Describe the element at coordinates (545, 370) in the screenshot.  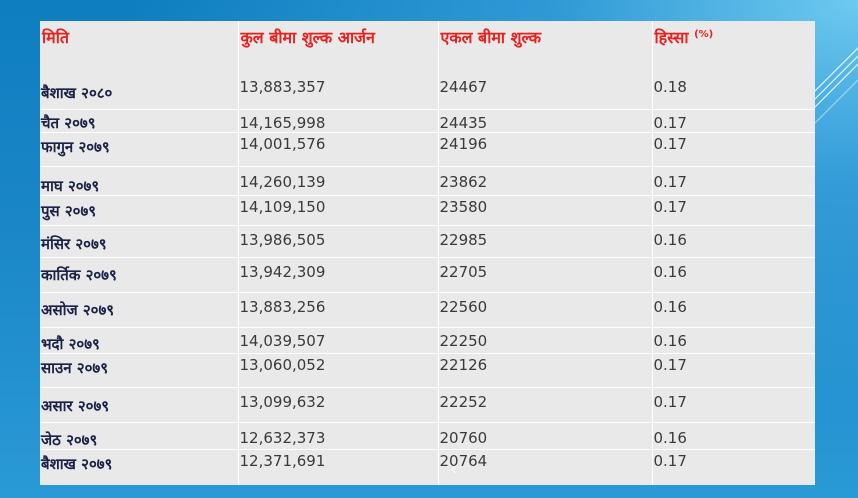
I see `cell-single-premium: 22126` at that location.